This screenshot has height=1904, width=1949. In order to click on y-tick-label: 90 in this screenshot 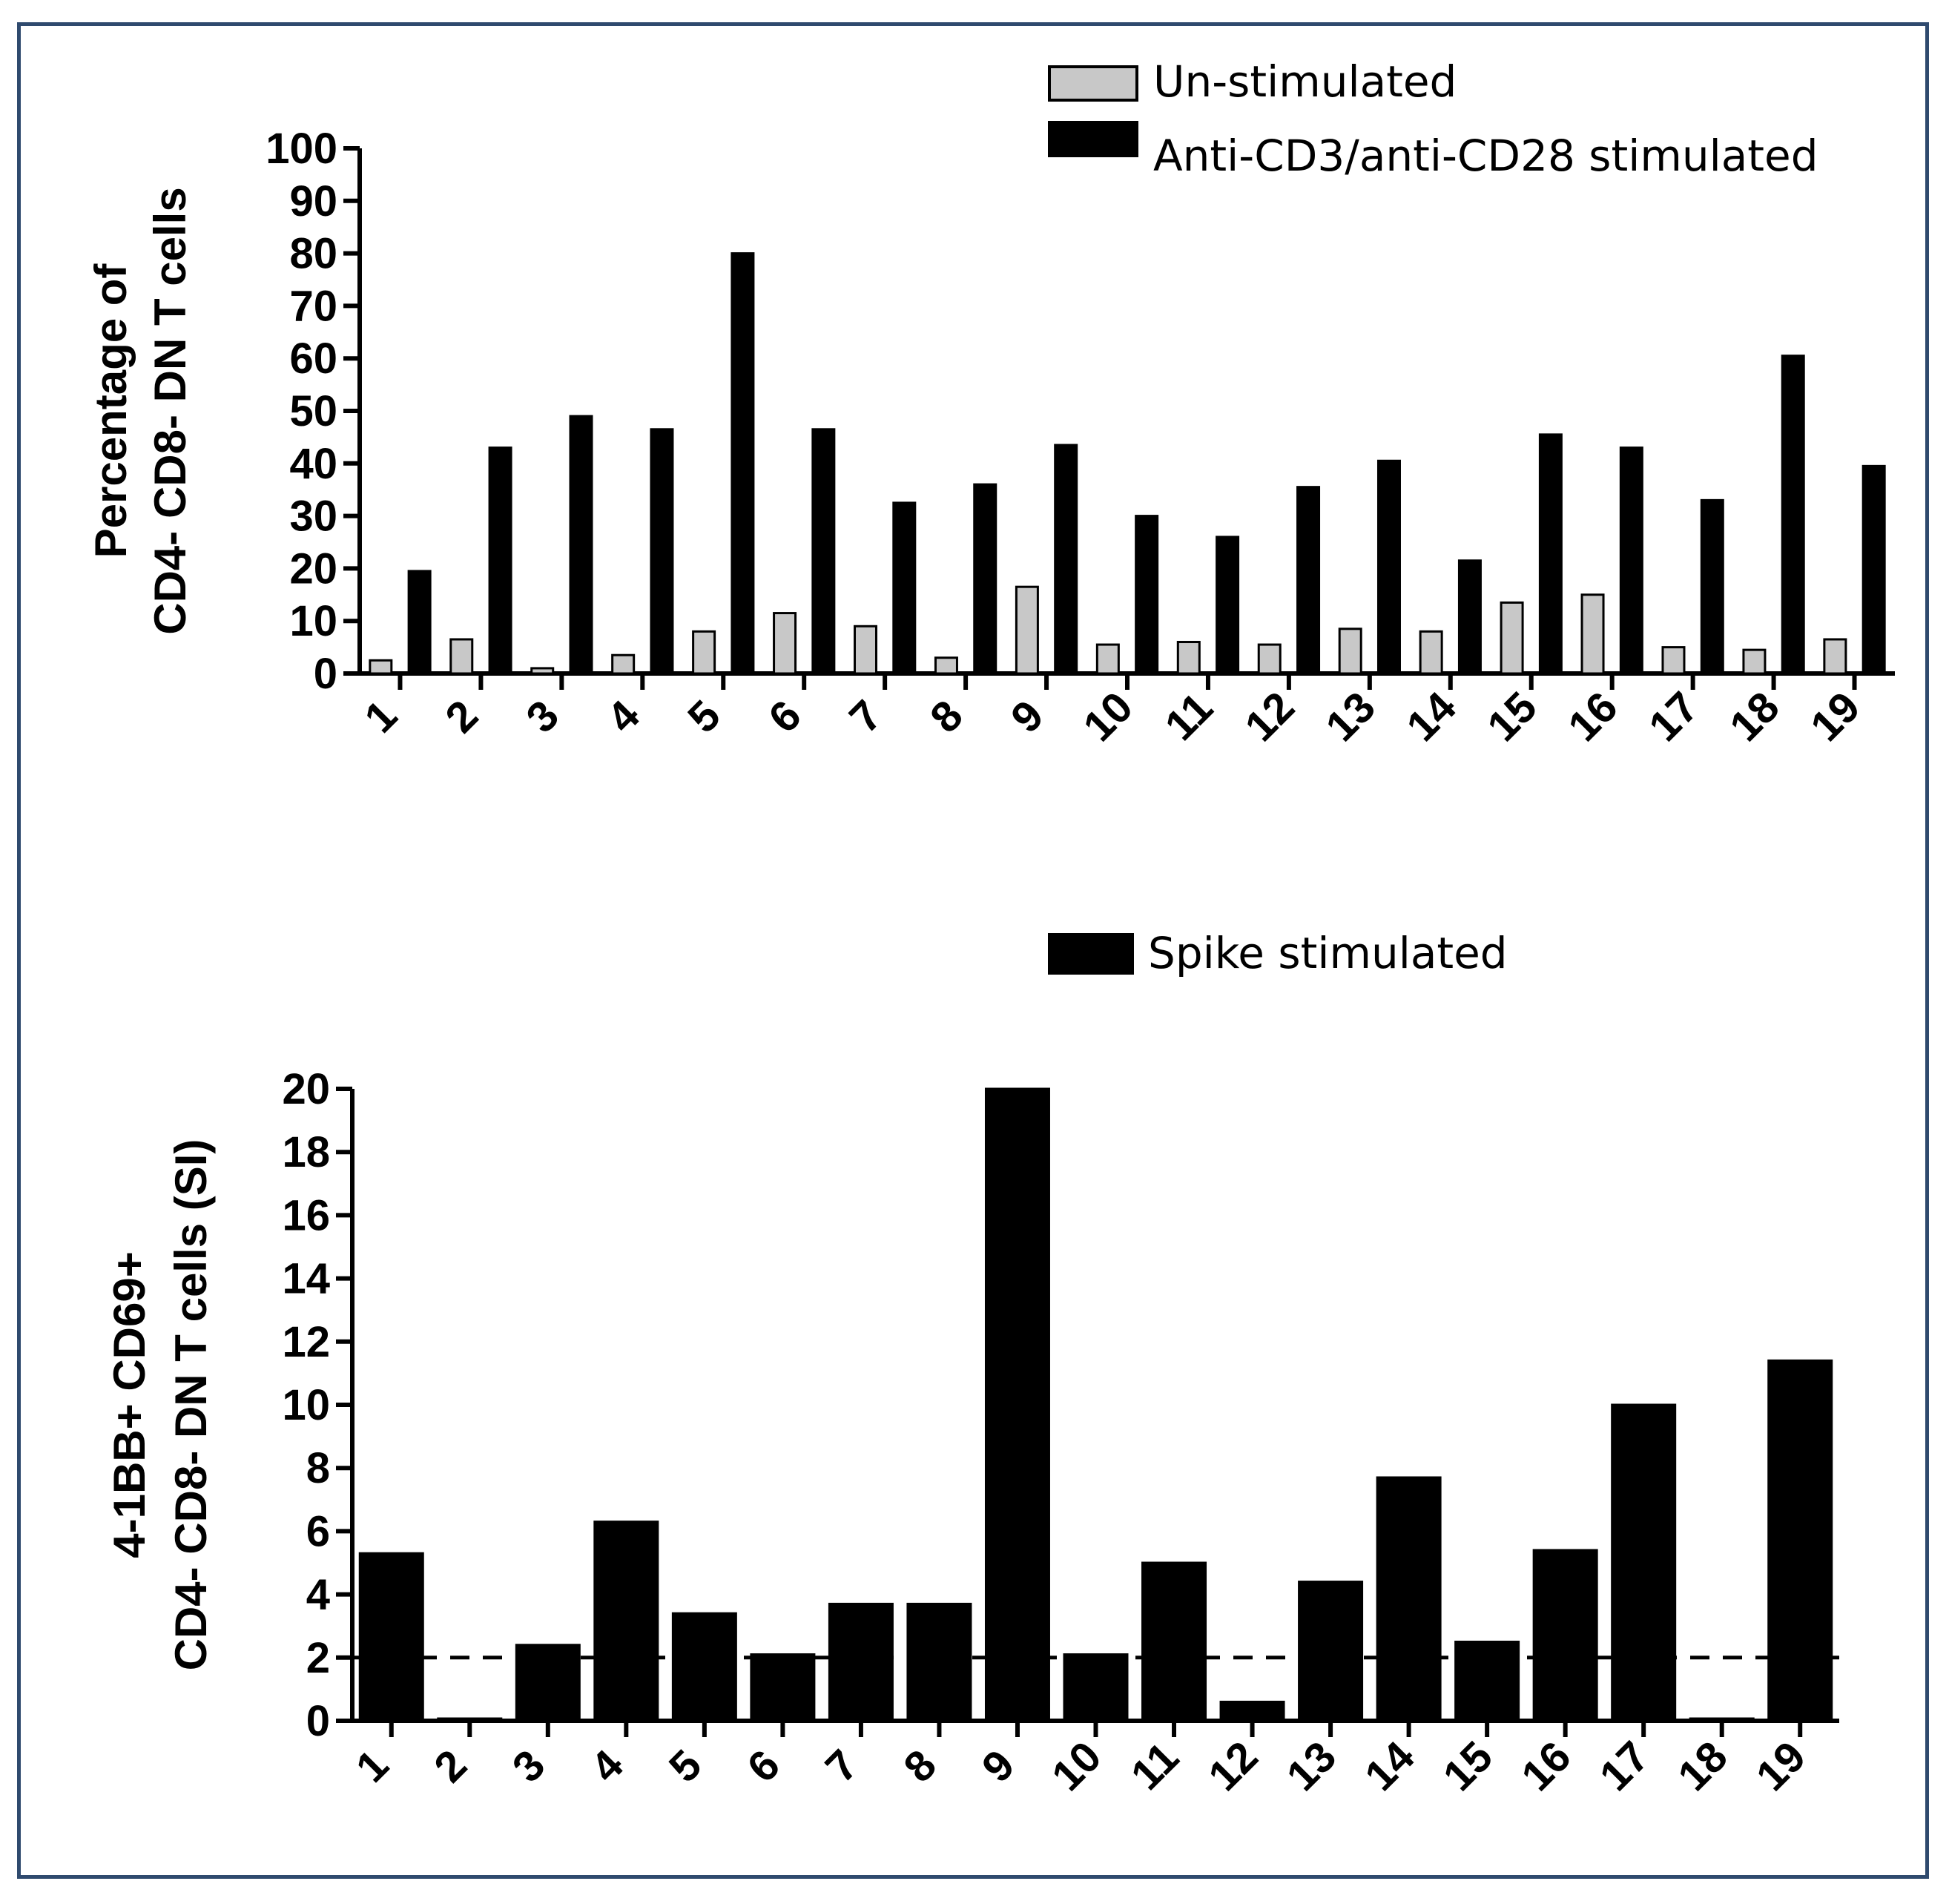, I will do `click(313, 201)`.